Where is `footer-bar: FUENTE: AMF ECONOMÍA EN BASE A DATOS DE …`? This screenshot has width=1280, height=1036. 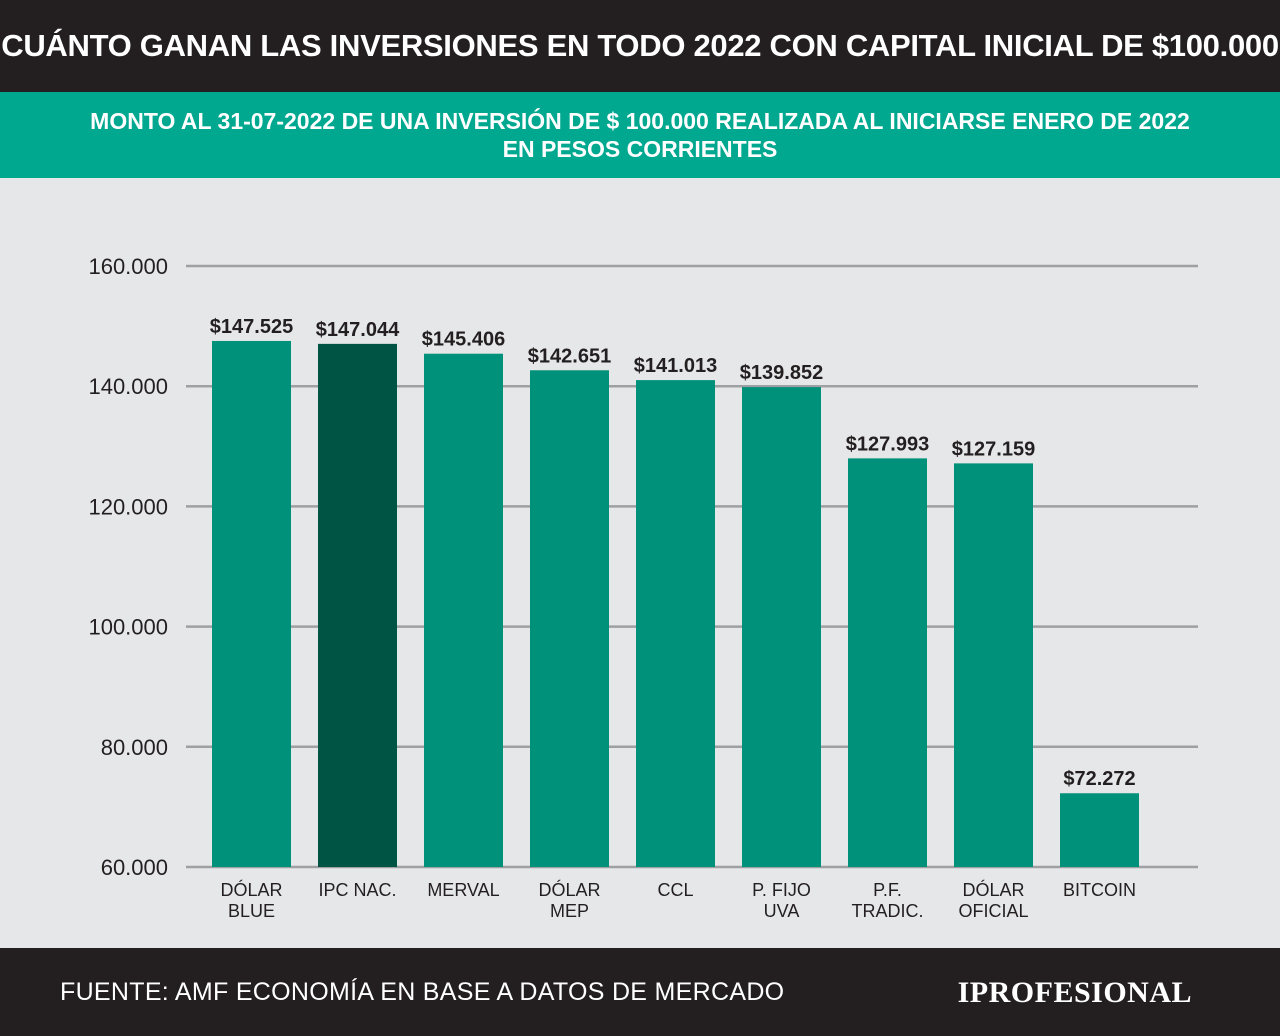 footer-bar: FUENTE: AMF ECONOMÍA EN BASE A DATOS DE … is located at coordinates (640, 992).